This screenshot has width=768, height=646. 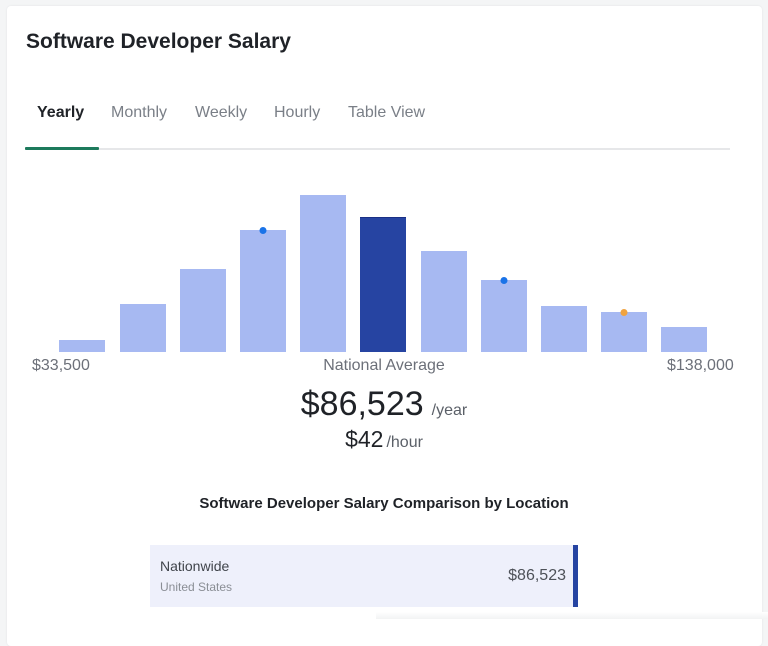 I want to click on yearly-average: $86,523/year, so click(x=384, y=404).